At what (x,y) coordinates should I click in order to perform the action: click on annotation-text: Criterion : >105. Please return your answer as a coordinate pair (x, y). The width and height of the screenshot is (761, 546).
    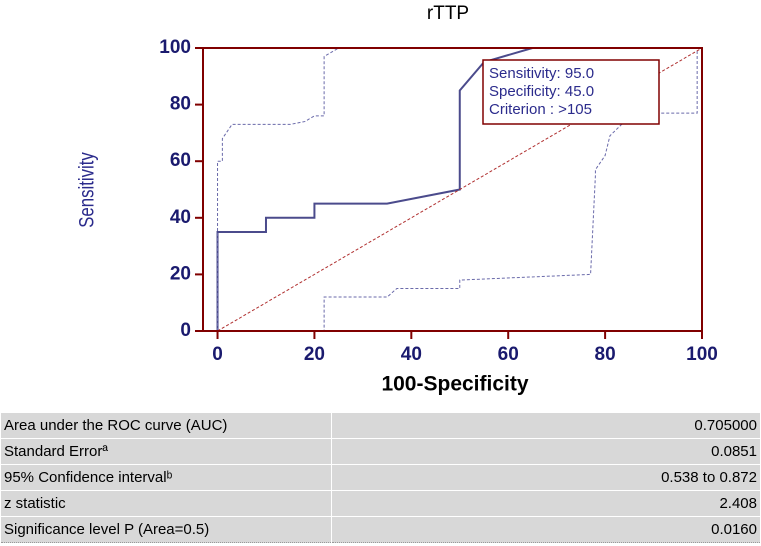
    Looking at the image, I should click on (540, 109).